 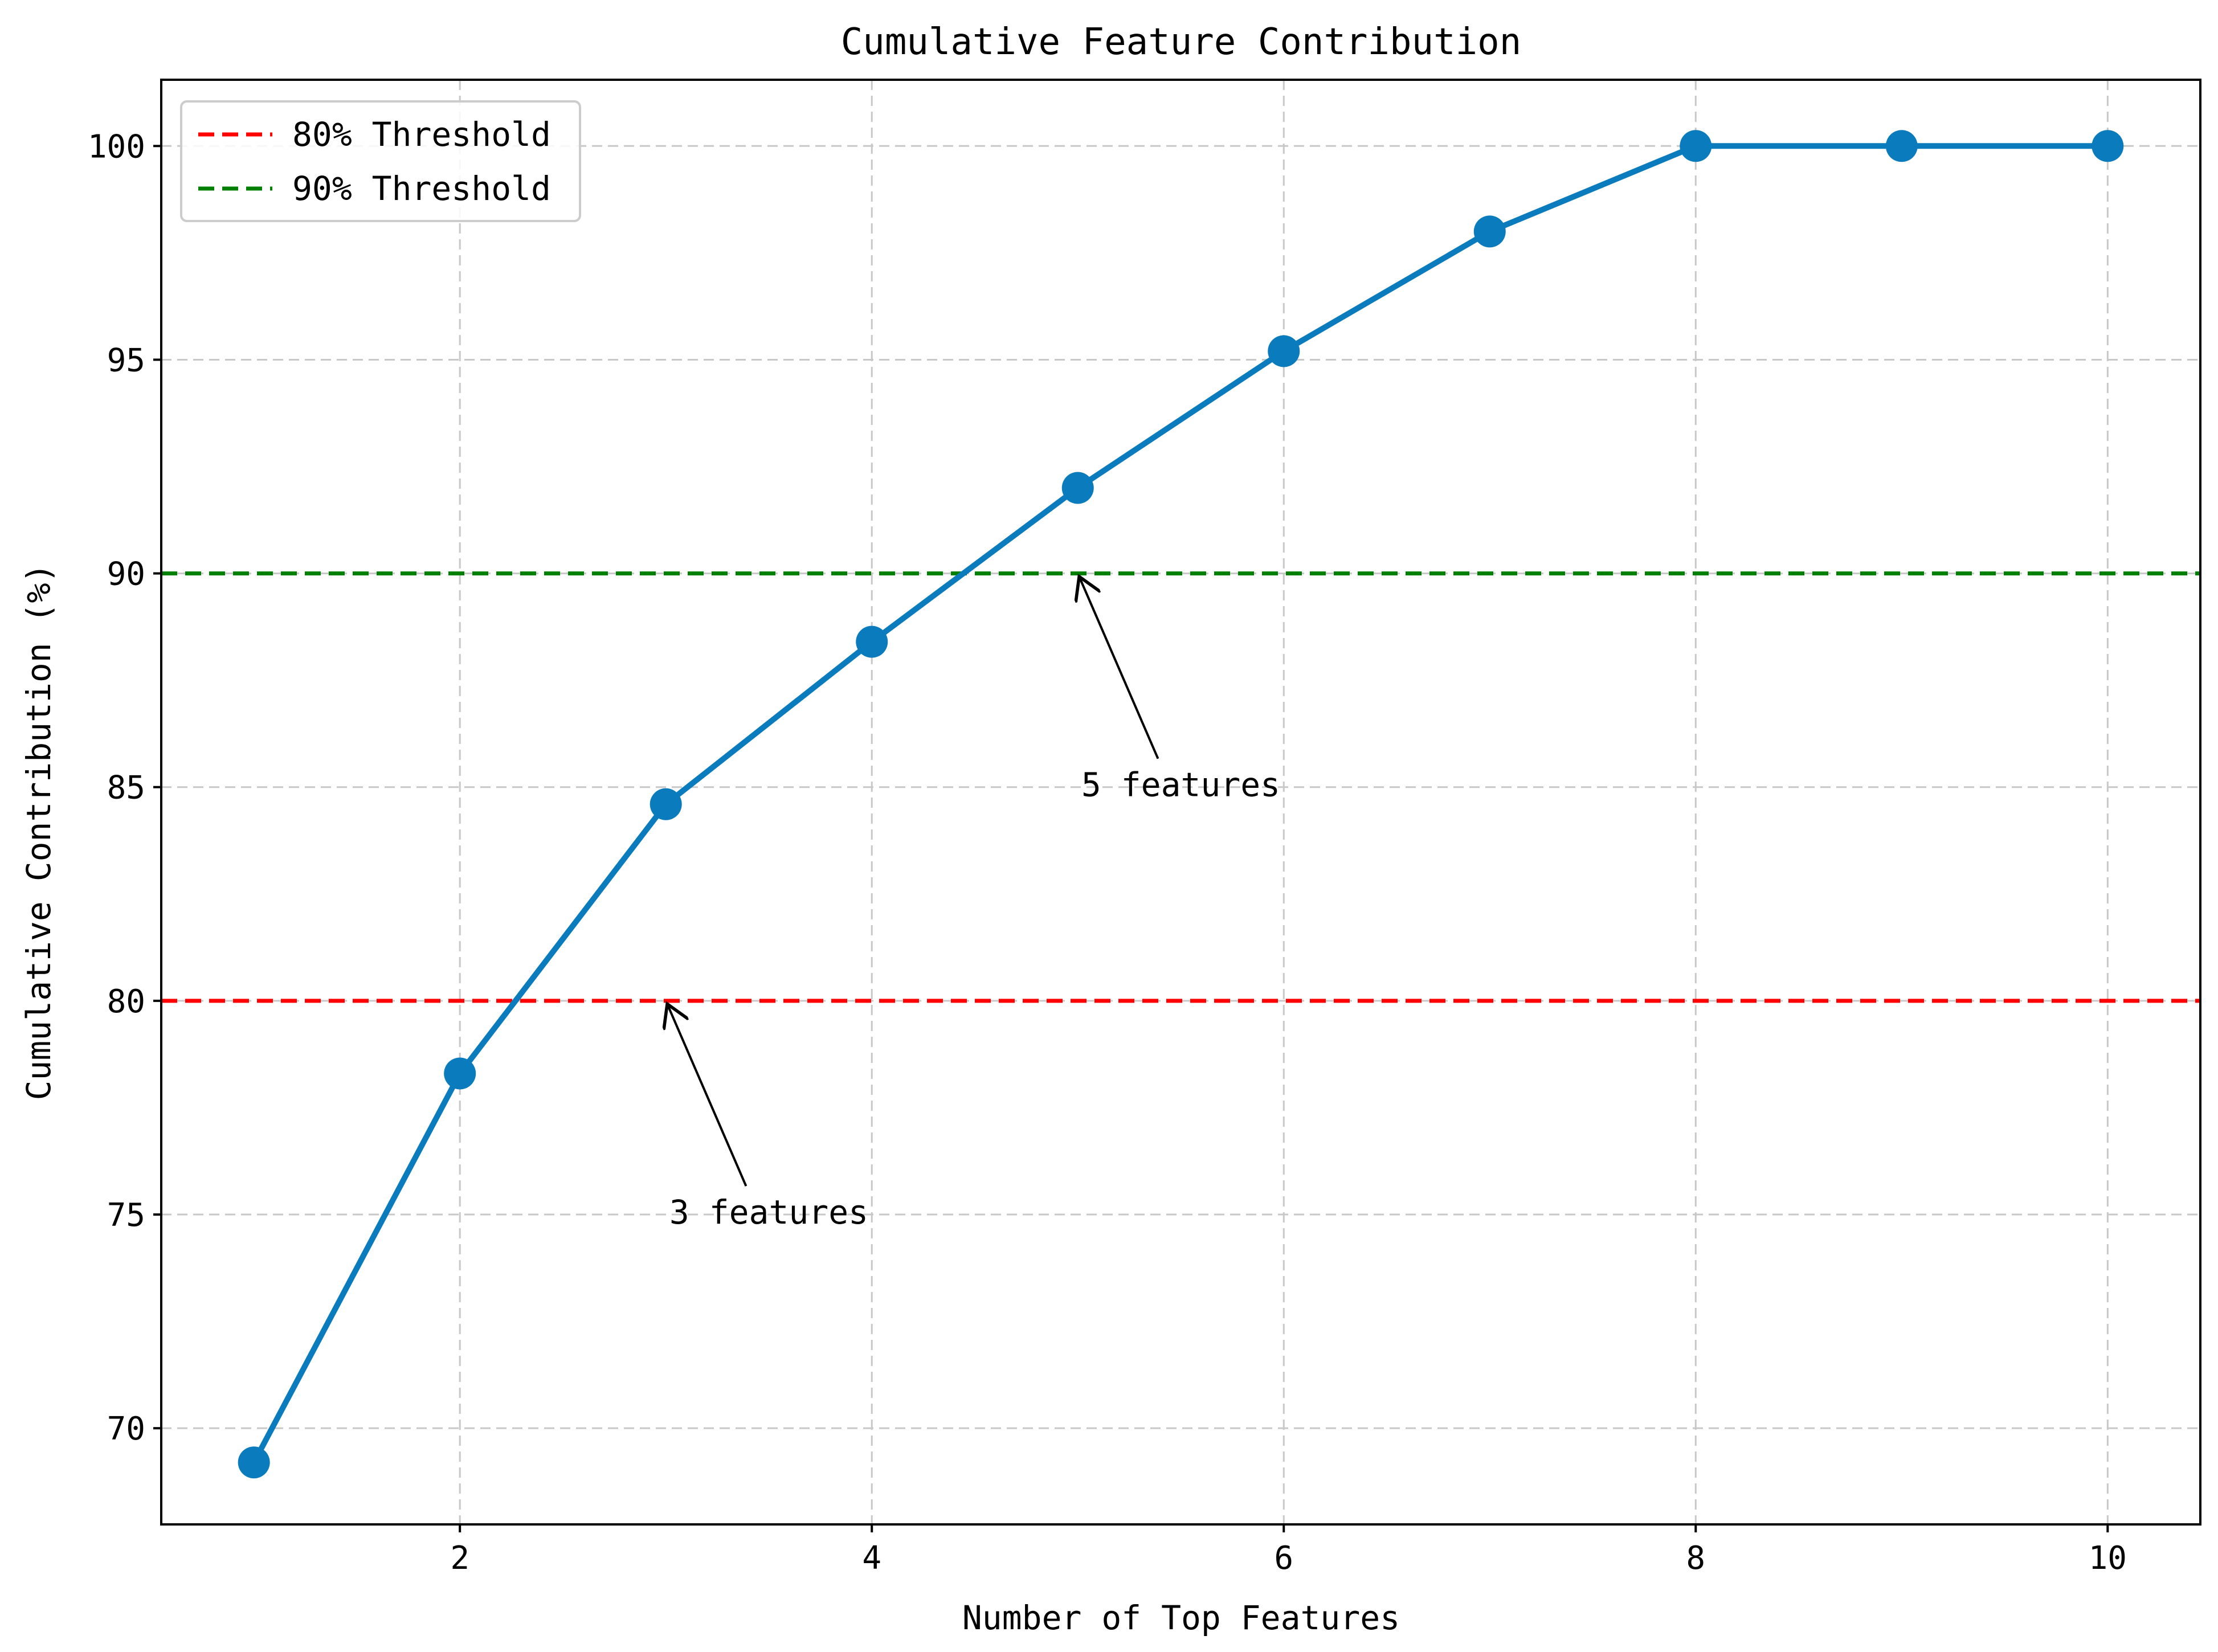 I want to click on annotation-label: 5 features, so click(x=1180, y=785).